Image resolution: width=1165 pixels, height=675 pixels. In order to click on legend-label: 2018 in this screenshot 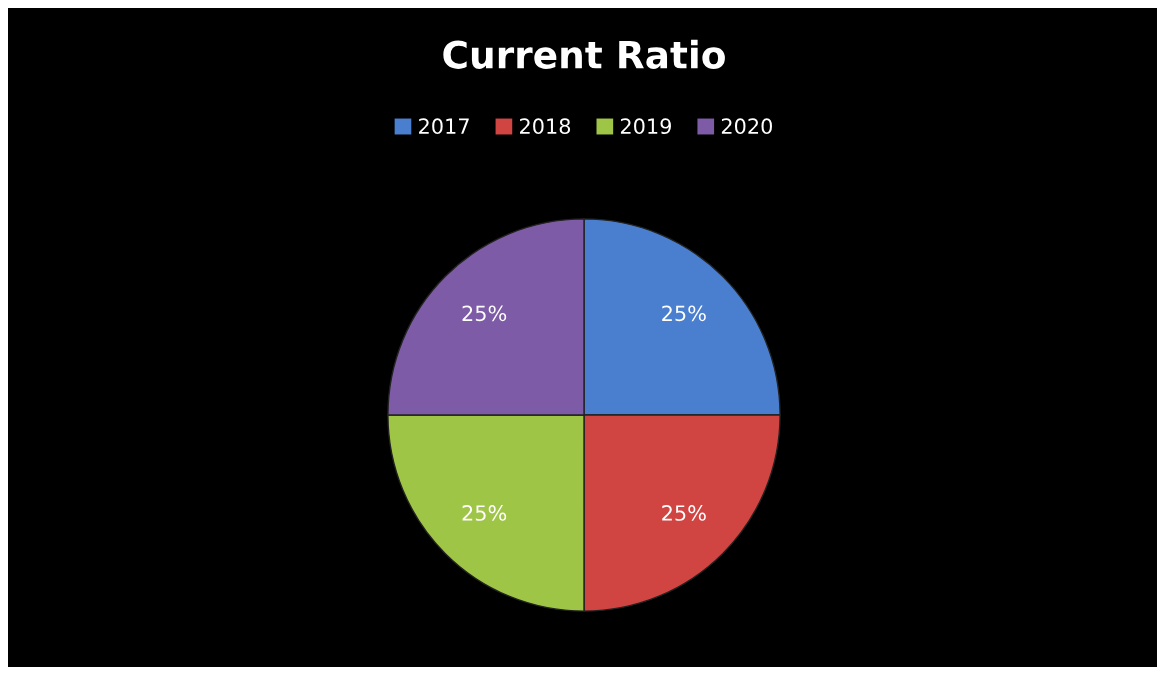, I will do `click(545, 126)`.